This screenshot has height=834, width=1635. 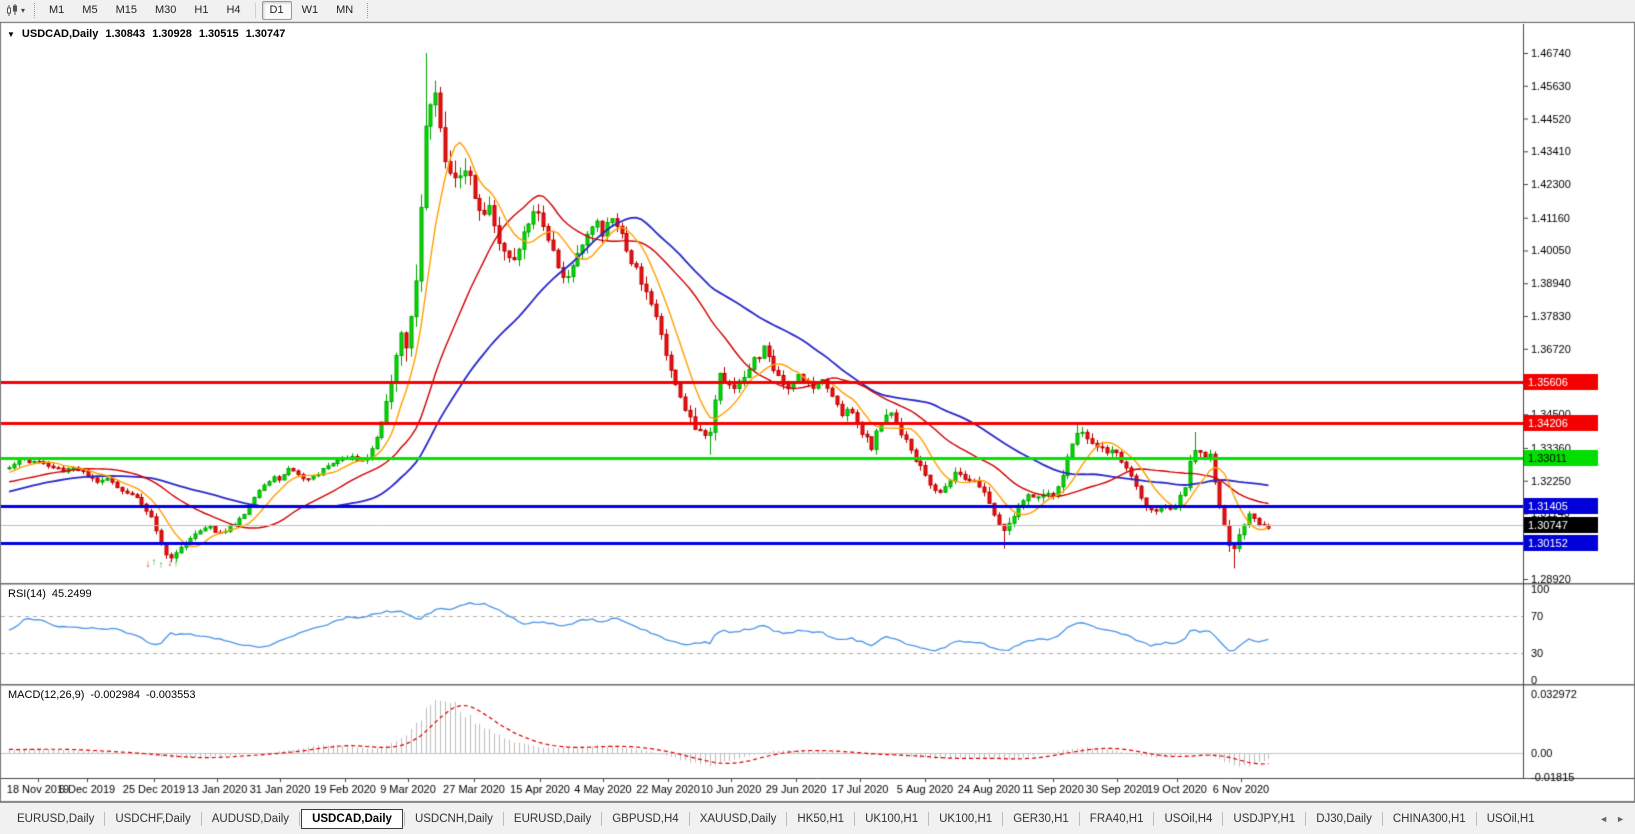 What do you see at coordinates (60, 34) in the screenshot?
I see `symbol-title: USDCAD,Daily` at bounding box center [60, 34].